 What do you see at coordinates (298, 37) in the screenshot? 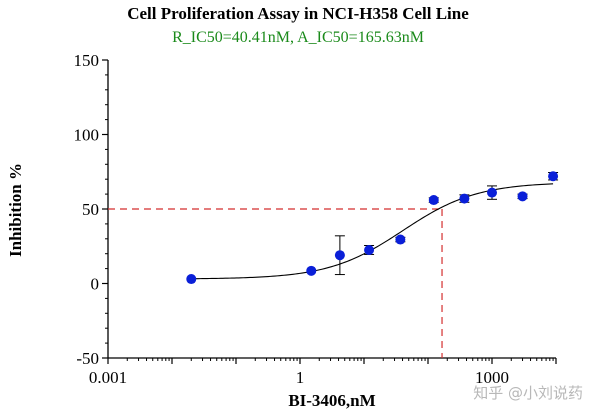
I see `chart-subtitle: R_IC50=40.41nM, A_IC50=165.63nM` at bounding box center [298, 37].